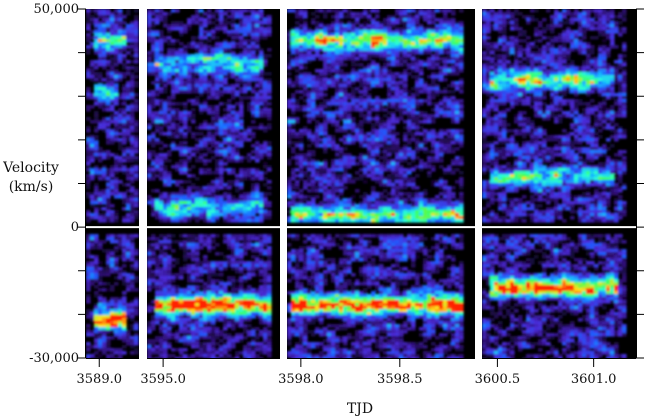 Image resolution: width=648 pixels, height=419 pixels. What do you see at coordinates (301, 379) in the screenshot?
I see `x-tick-label-panel-3-0: 3598.0` at bounding box center [301, 379].